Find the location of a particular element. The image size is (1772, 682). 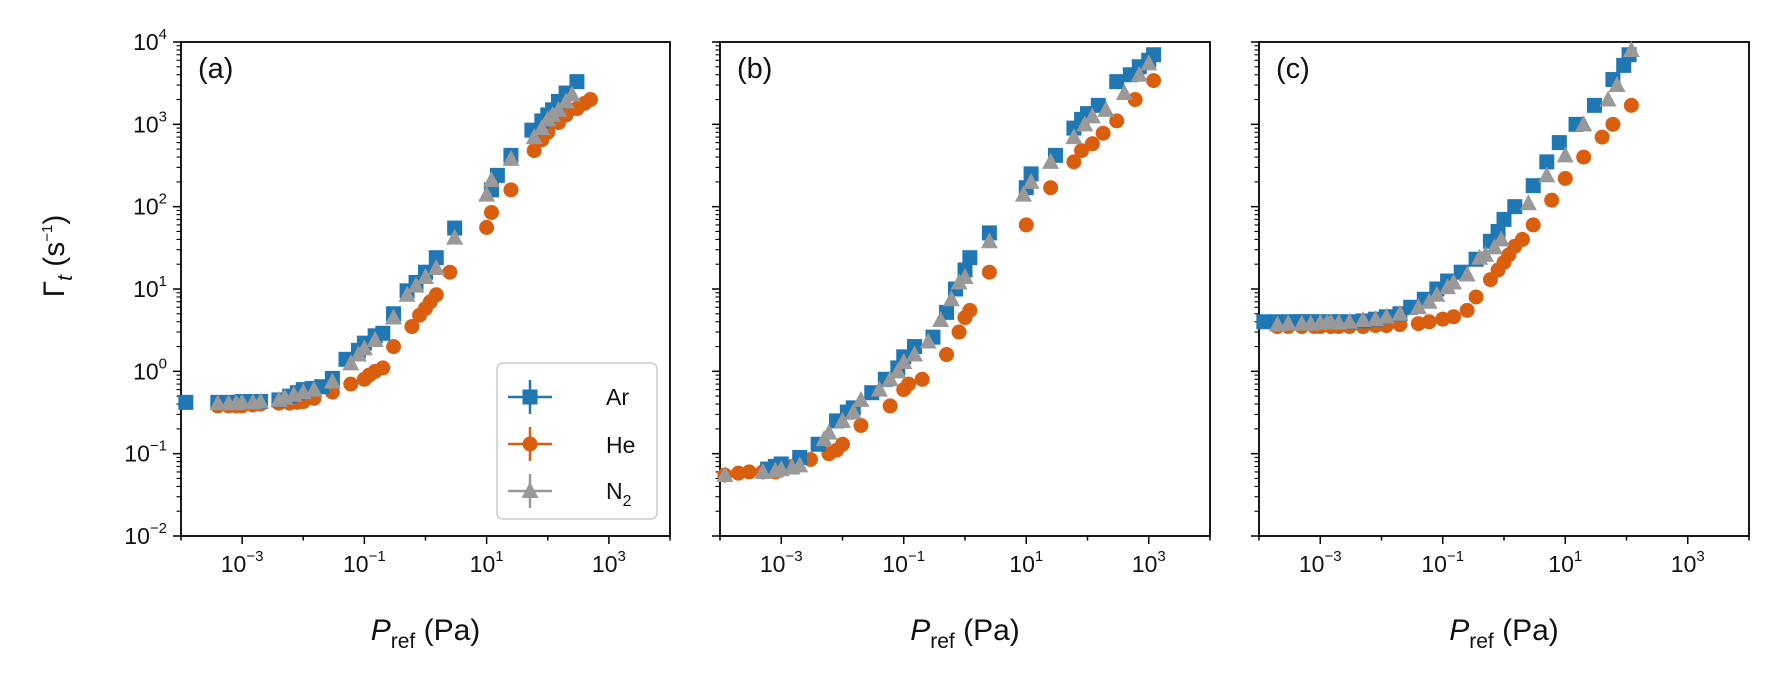

legend-marker-n2 is located at coordinates (530, 491).